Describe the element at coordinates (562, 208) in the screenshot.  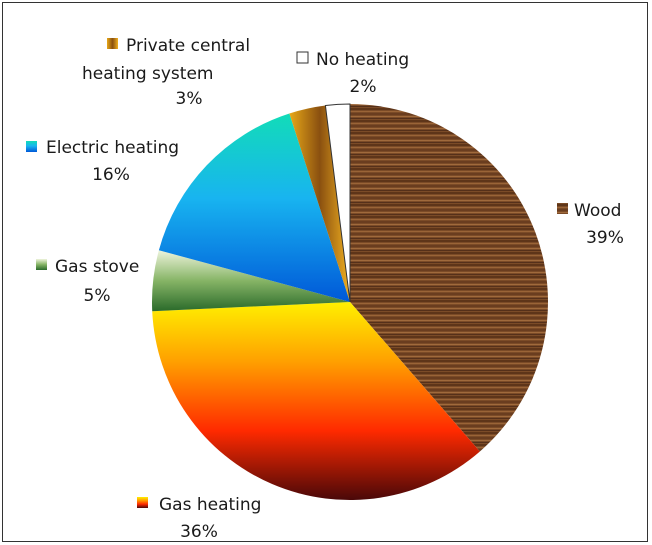
I see `legend-swatch-wood` at that location.